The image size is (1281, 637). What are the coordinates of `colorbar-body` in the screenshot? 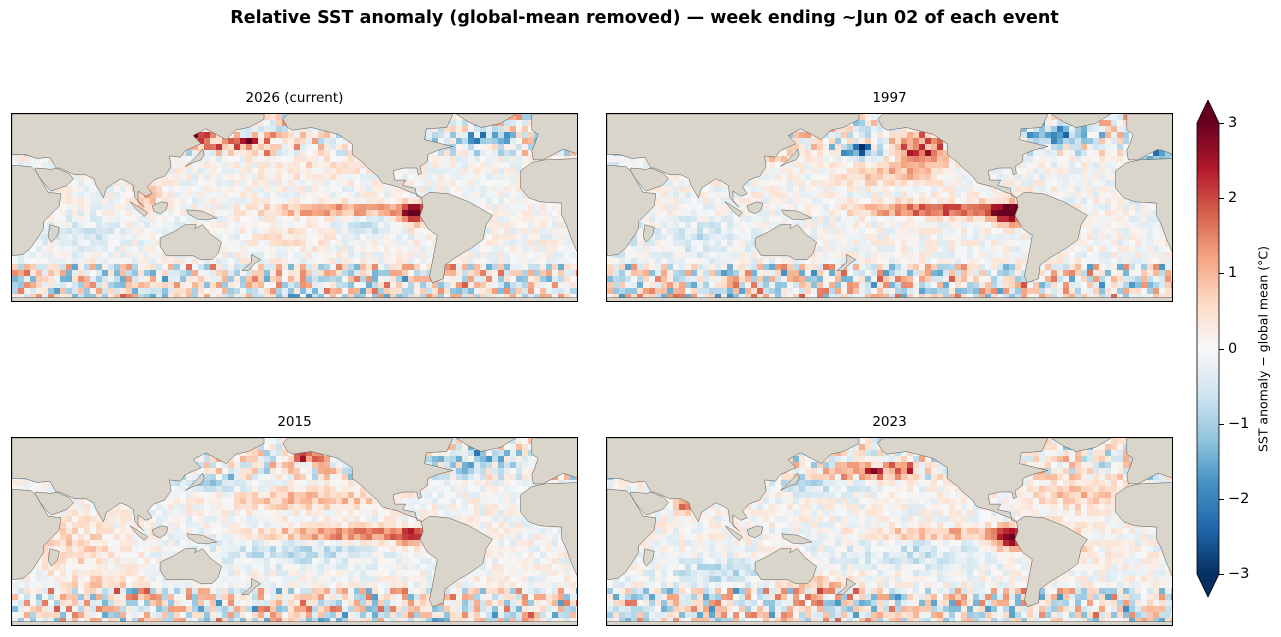 It's located at (1208, 348).